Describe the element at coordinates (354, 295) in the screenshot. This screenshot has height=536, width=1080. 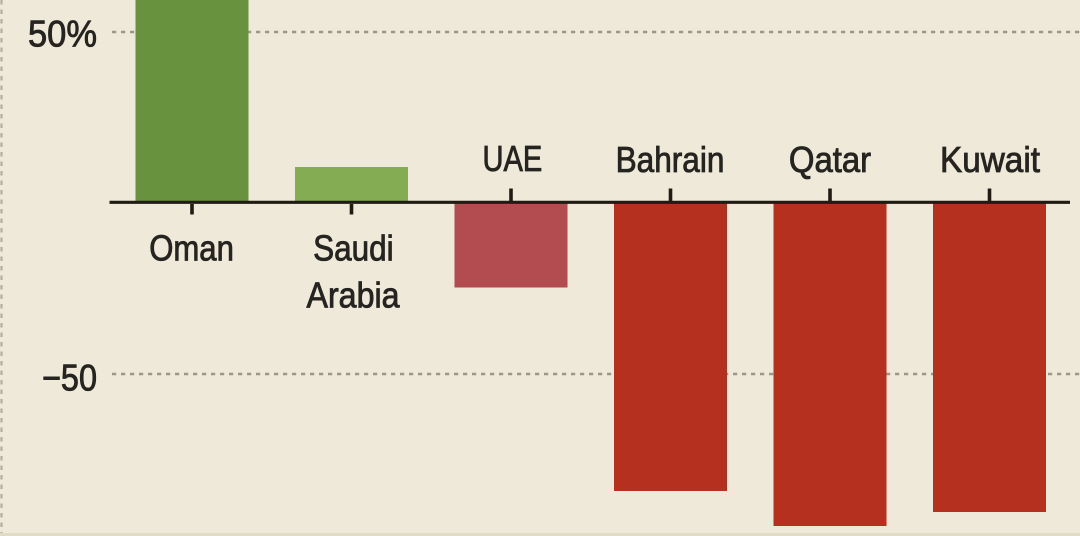
I see `svg-text: Arabia` at that location.